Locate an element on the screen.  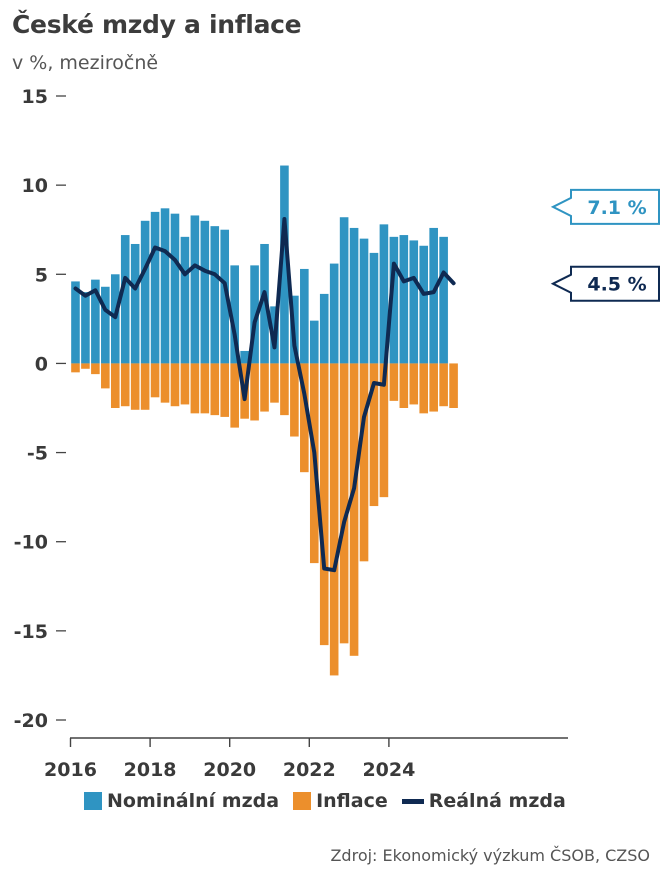
chart-subtitle: v %, meziročně is located at coordinates (85, 63).